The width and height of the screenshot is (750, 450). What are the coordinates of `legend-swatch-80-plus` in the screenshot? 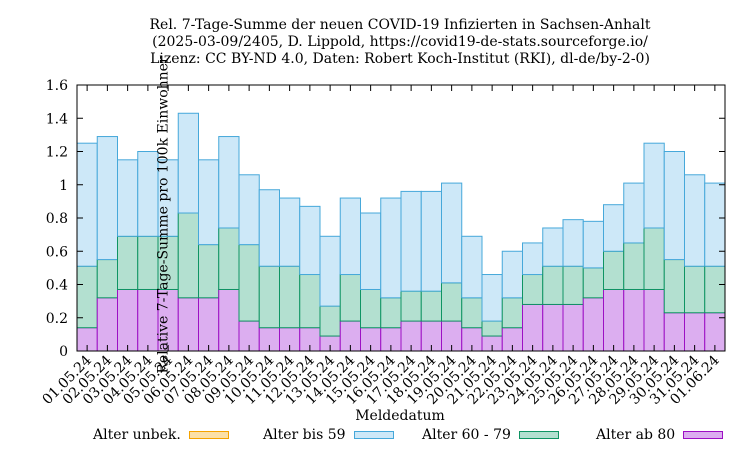 It's located at (703, 435).